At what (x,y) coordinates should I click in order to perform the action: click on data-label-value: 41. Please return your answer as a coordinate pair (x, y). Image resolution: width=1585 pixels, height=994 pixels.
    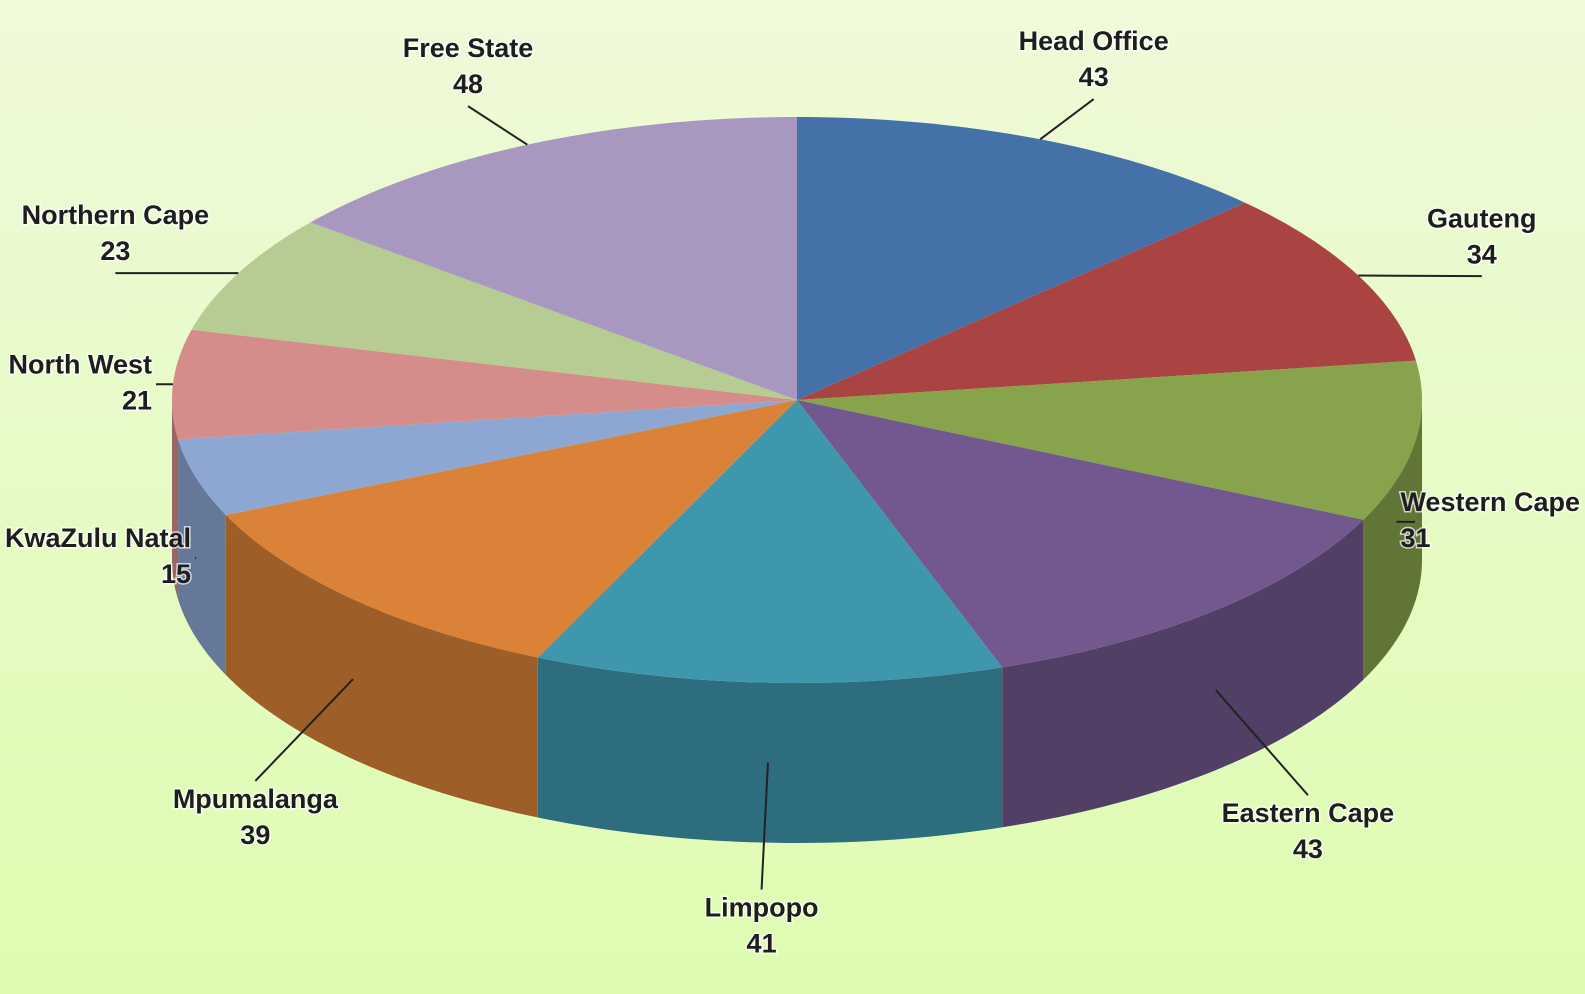
    Looking at the image, I should click on (762, 944).